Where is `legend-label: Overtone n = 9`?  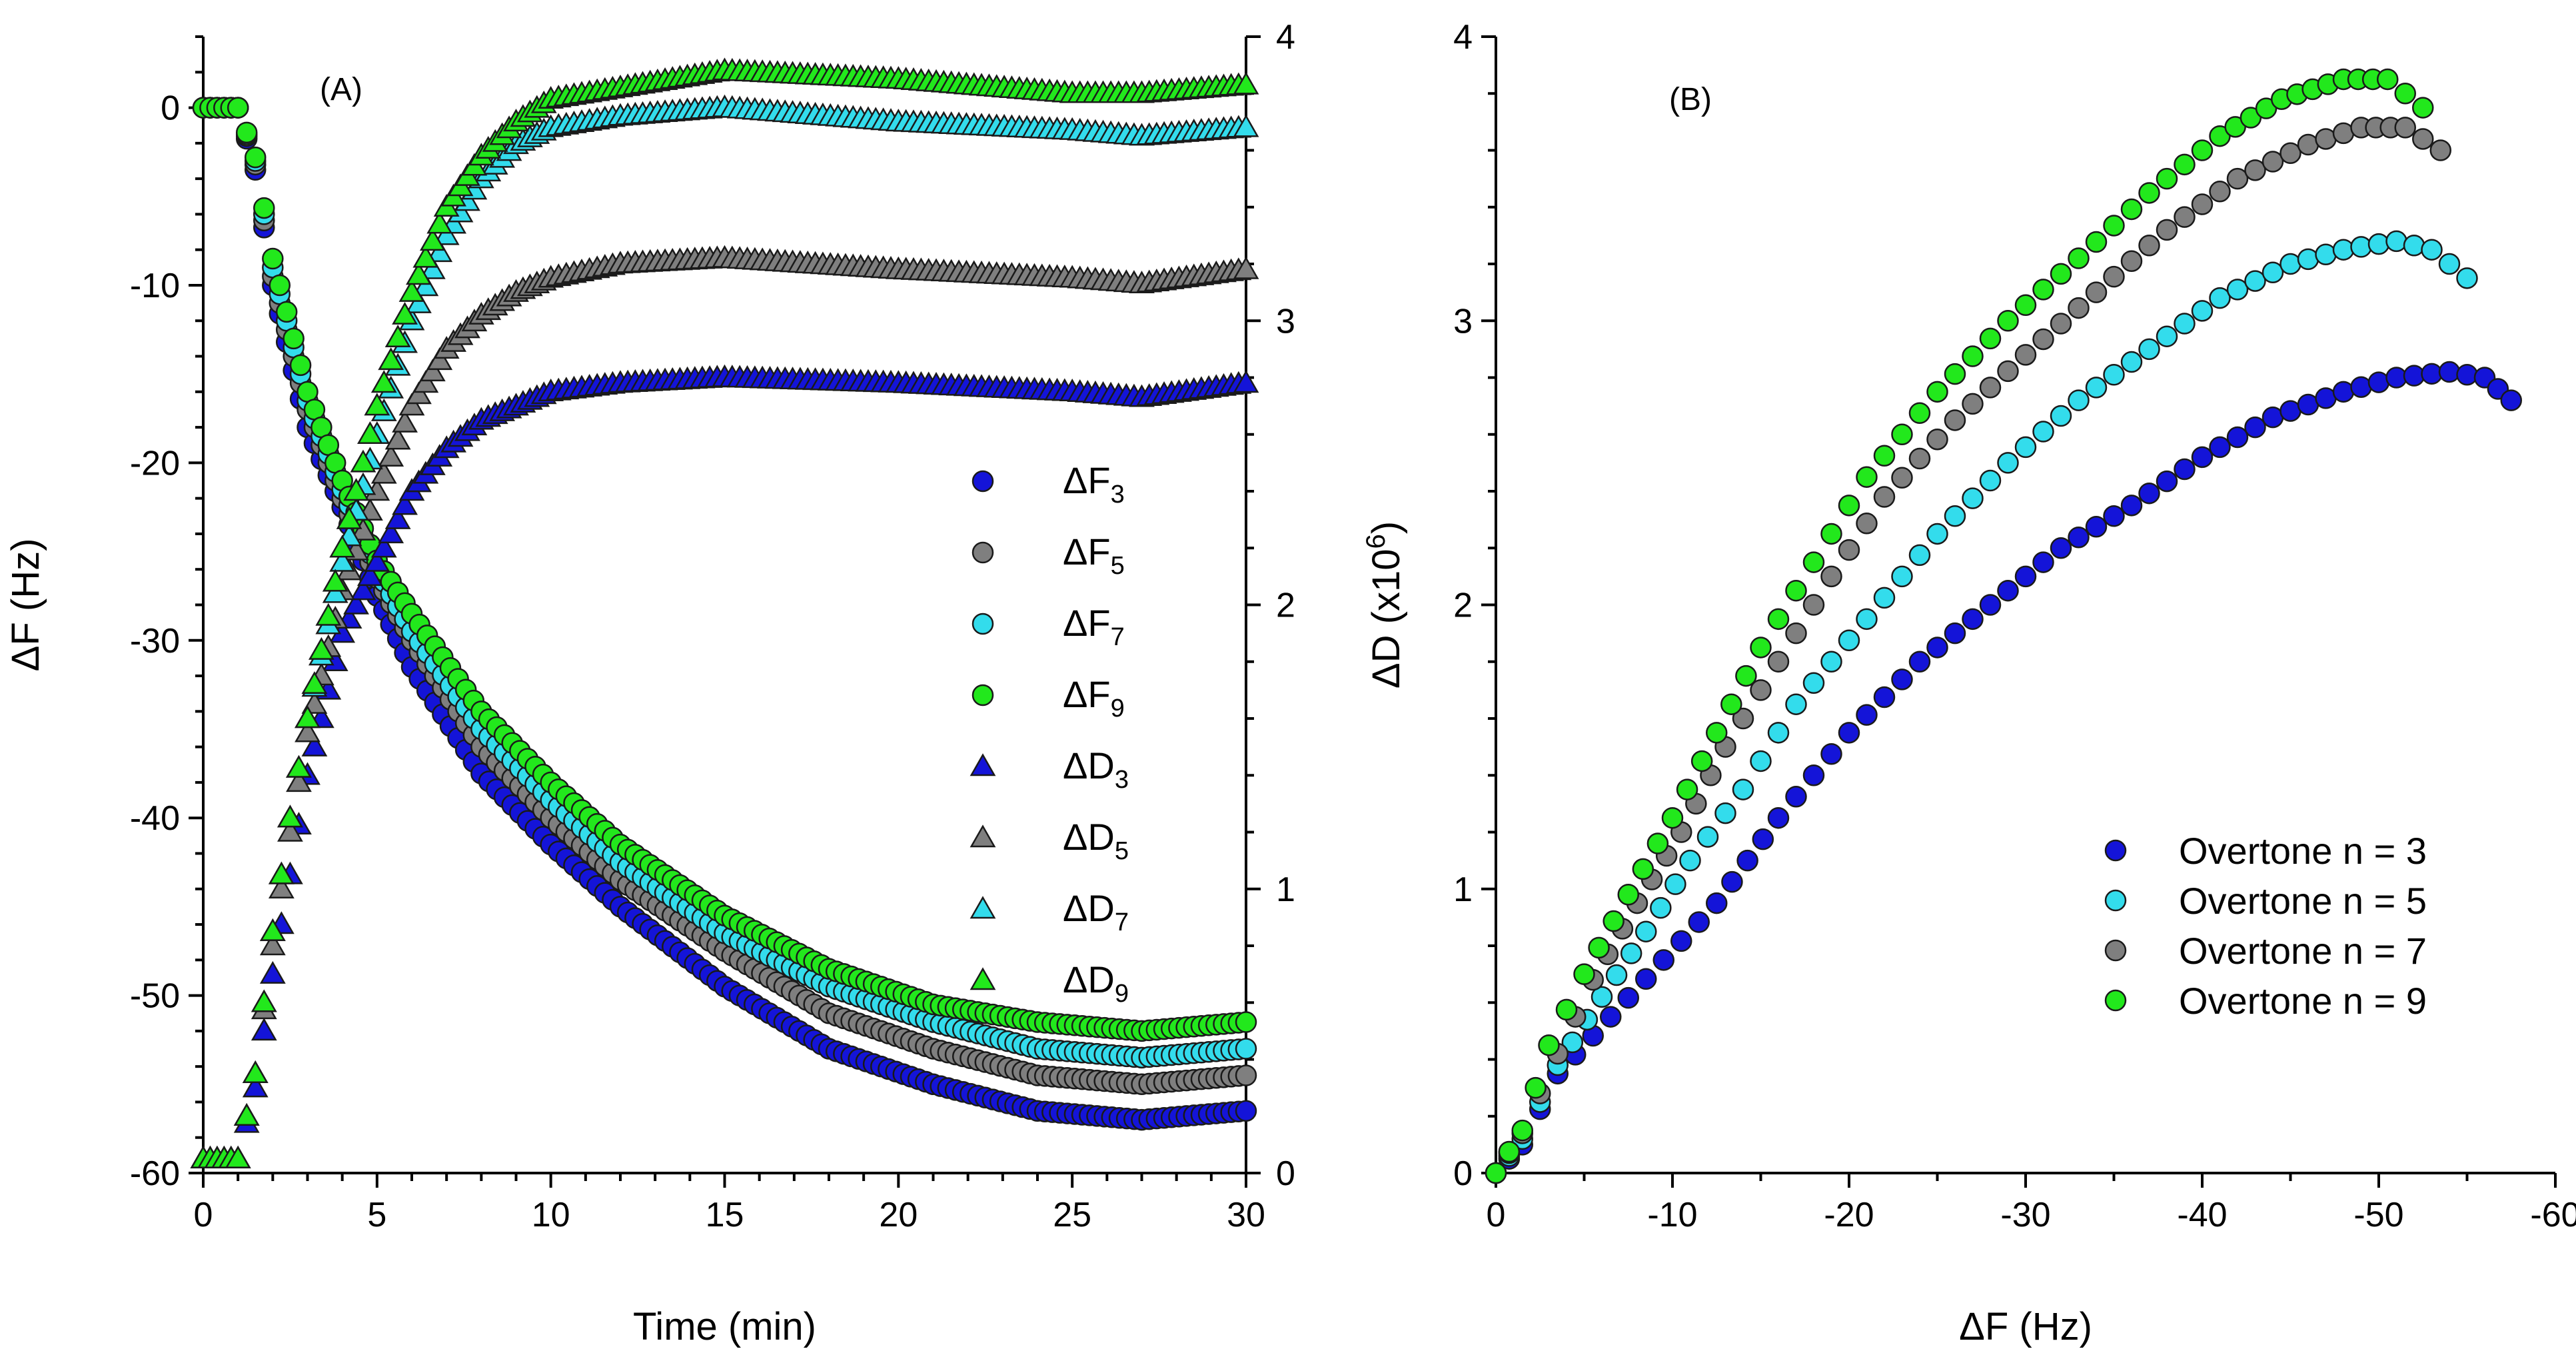 legend-label: Overtone n = 9 is located at coordinates (2303, 1001).